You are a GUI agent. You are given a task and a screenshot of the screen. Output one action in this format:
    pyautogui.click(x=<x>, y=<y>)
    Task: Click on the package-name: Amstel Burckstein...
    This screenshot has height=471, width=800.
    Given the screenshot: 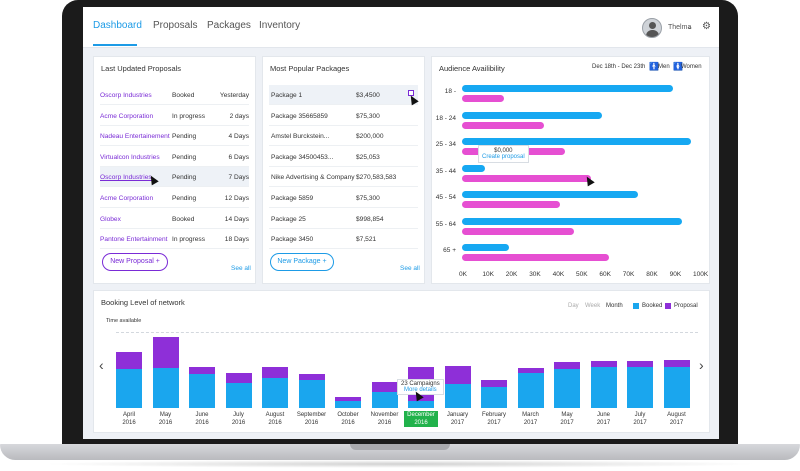 What is the action you would take?
    pyautogui.click(x=300, y=137)
    